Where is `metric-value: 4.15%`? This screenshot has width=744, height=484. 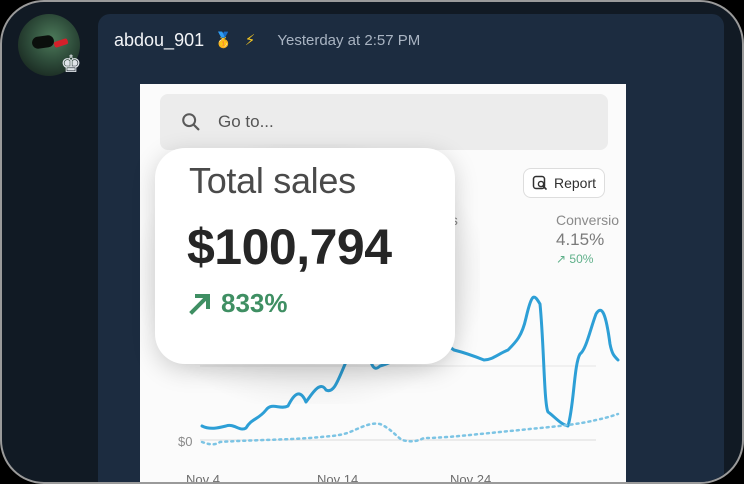 metric-value: 4.15% is located at coordinates (580, 239).